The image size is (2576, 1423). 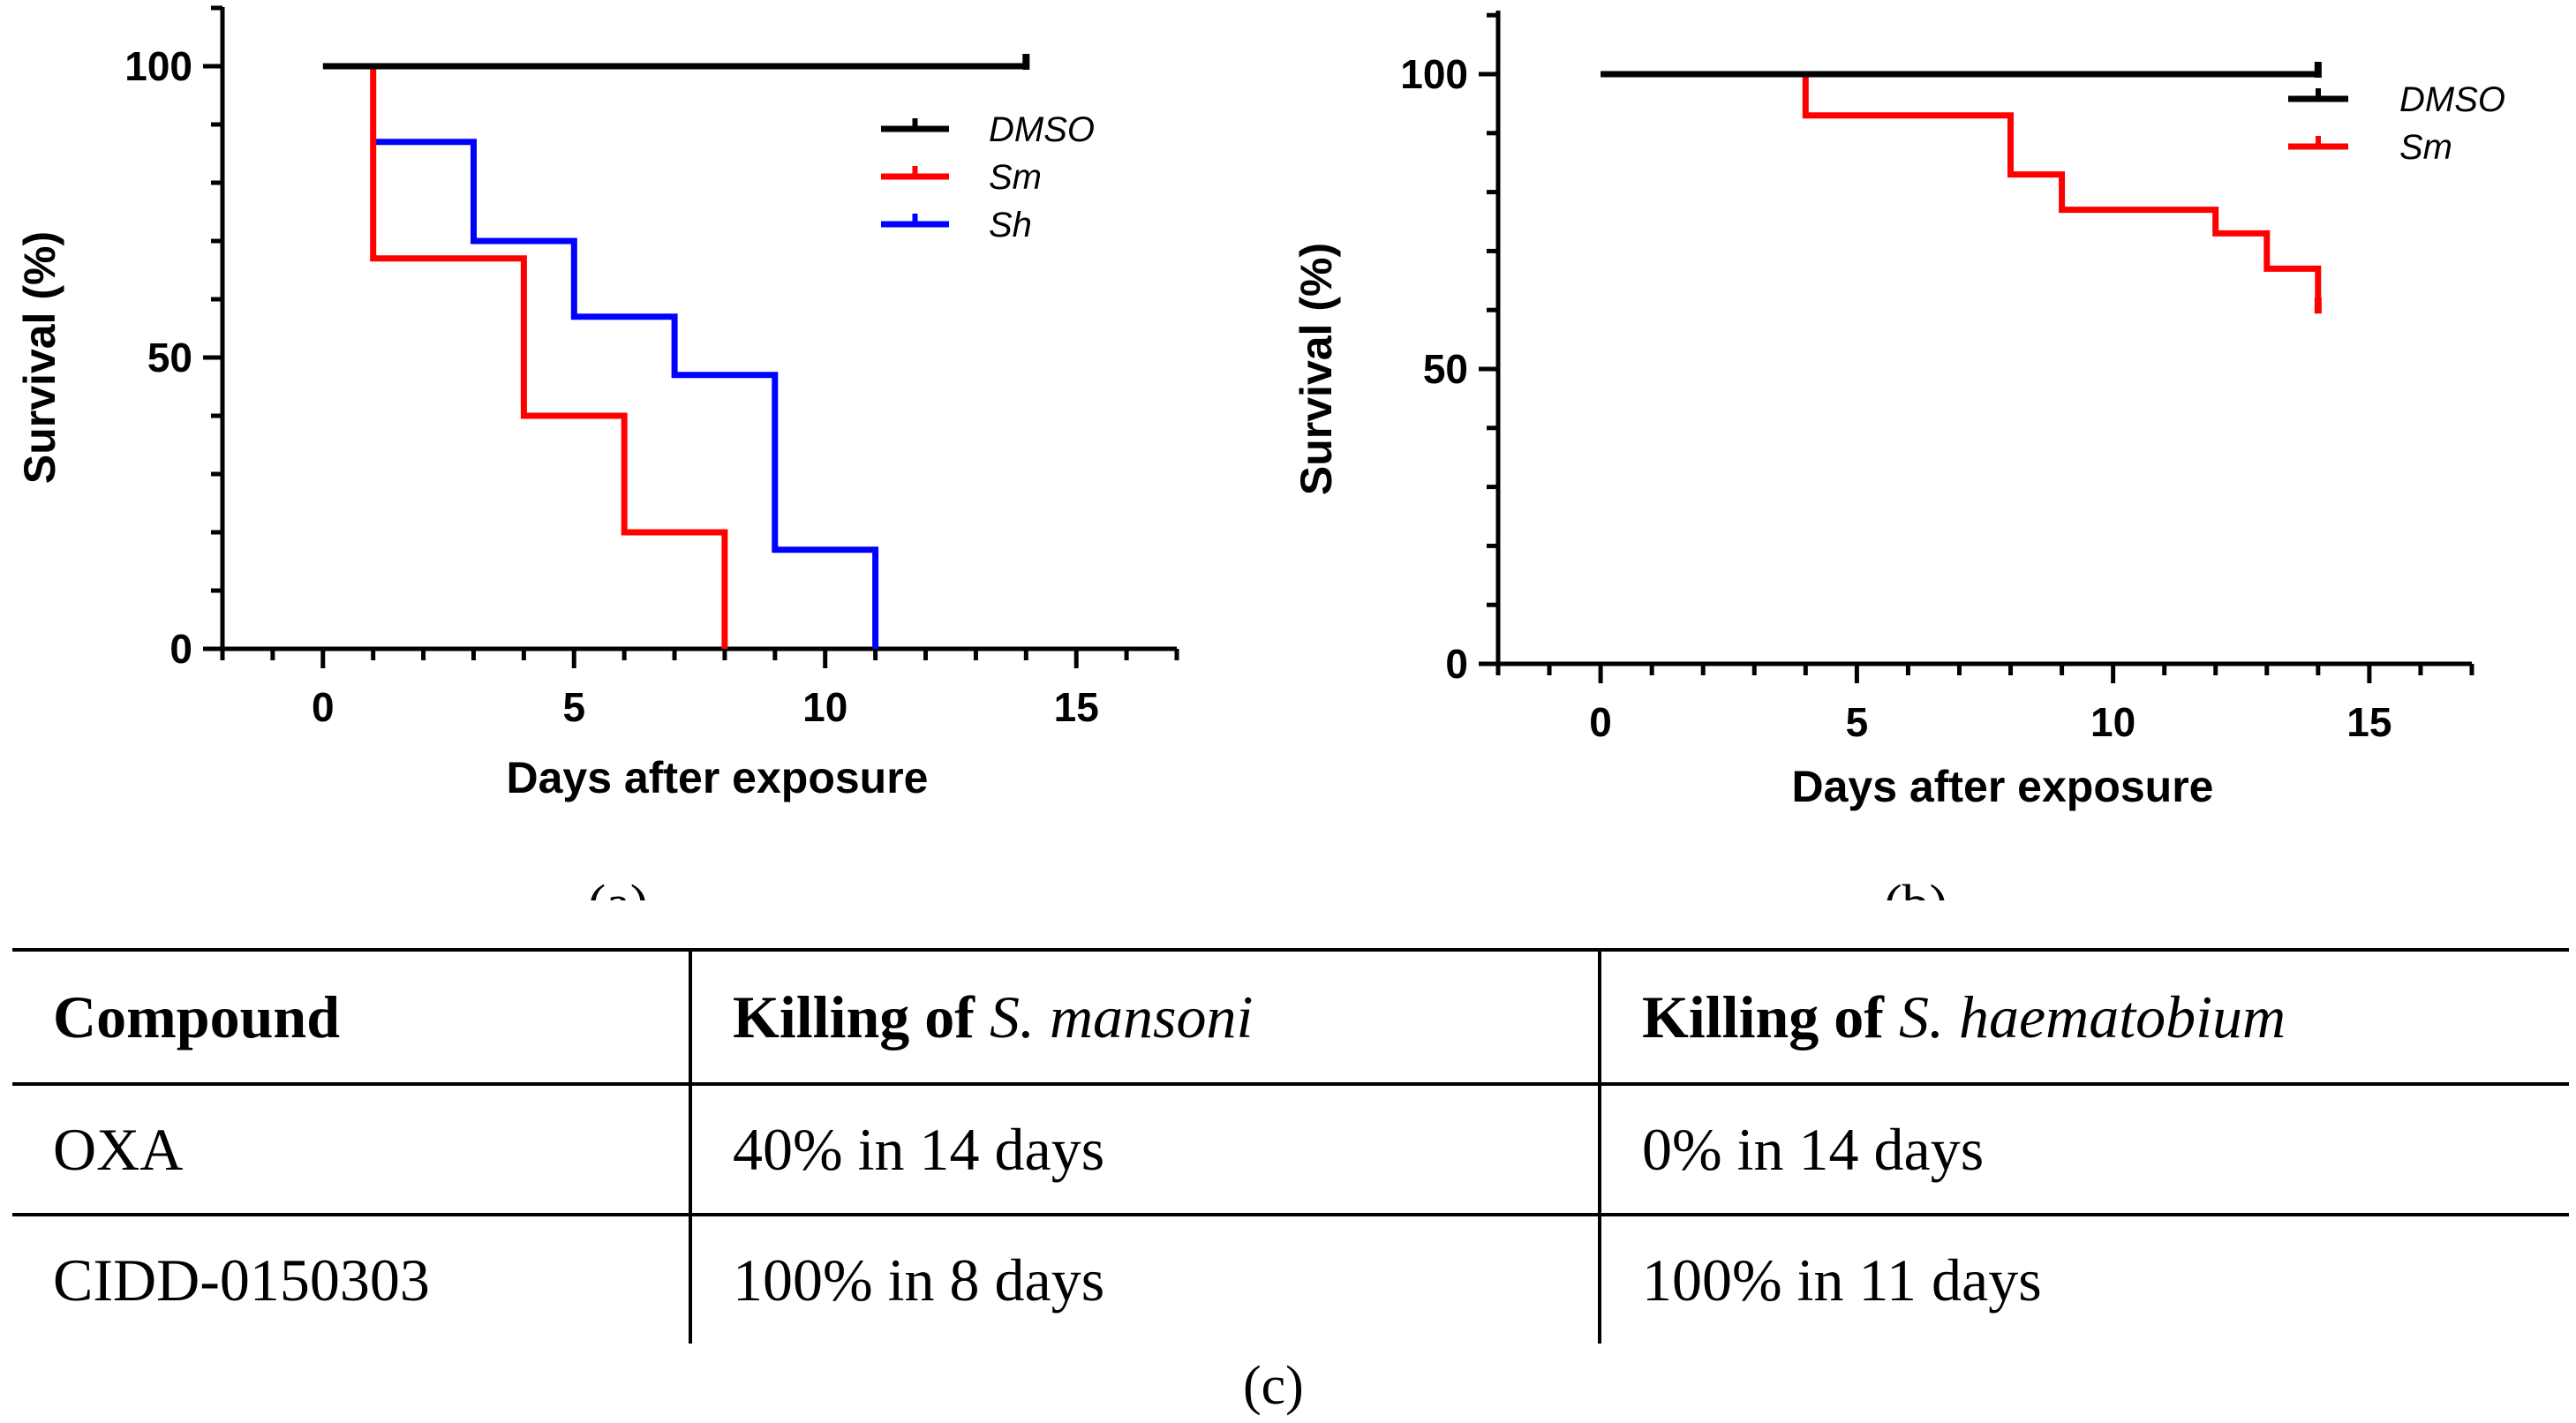 What do you see at coordinates (1146, 1279) in the screenshot?
I see `cell-mansoni: 100% in 8 days` at bounding box center [1146, 1279].